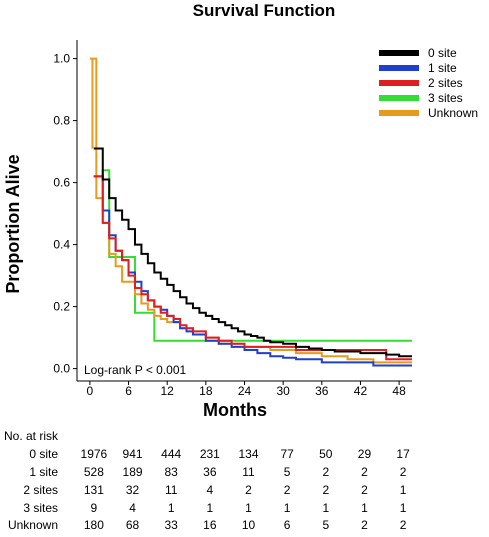  What do you see at coordinates (43, 472) in the screenshot?
I see `risk-row-label: 1 site` at bounding box center [43, 472].